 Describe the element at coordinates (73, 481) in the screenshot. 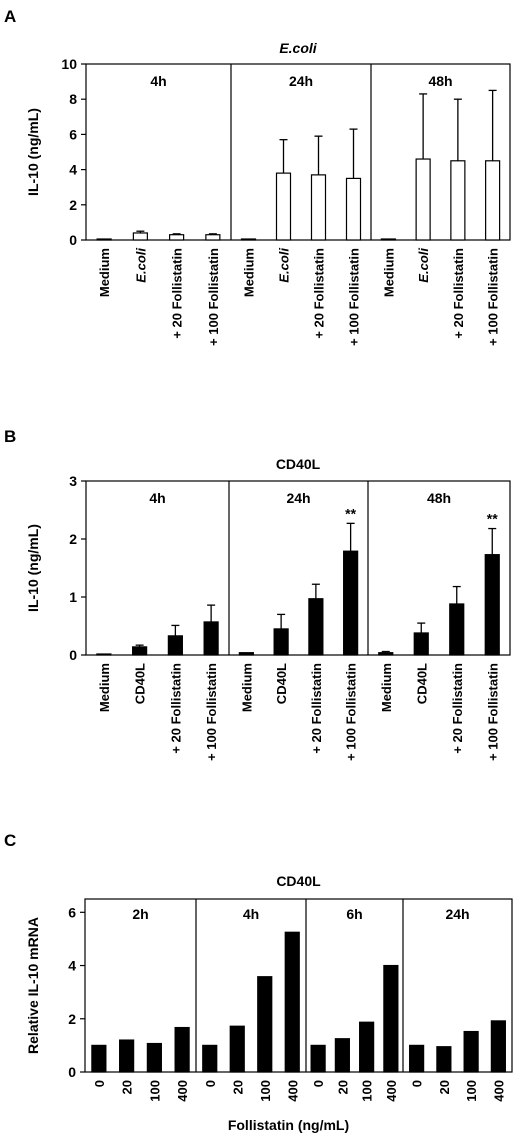

I see `y-tick-label: 3` at that location.